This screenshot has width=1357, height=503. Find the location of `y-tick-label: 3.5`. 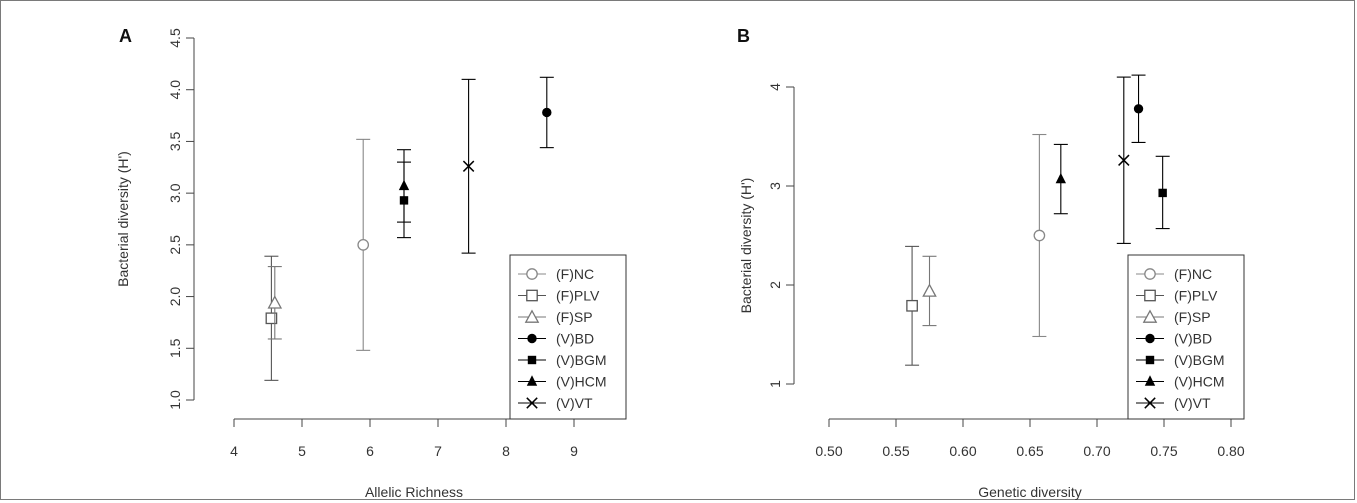

y-tick-label: 3.5 is located at coordinates (175, 141).